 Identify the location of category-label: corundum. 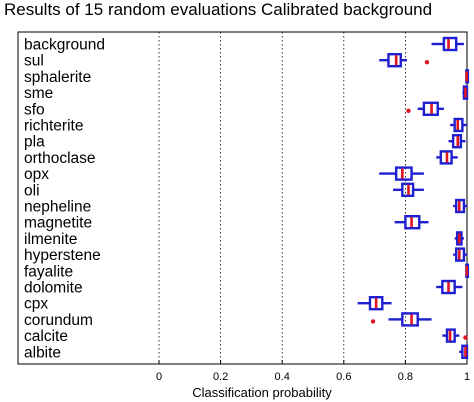
(58, 320).